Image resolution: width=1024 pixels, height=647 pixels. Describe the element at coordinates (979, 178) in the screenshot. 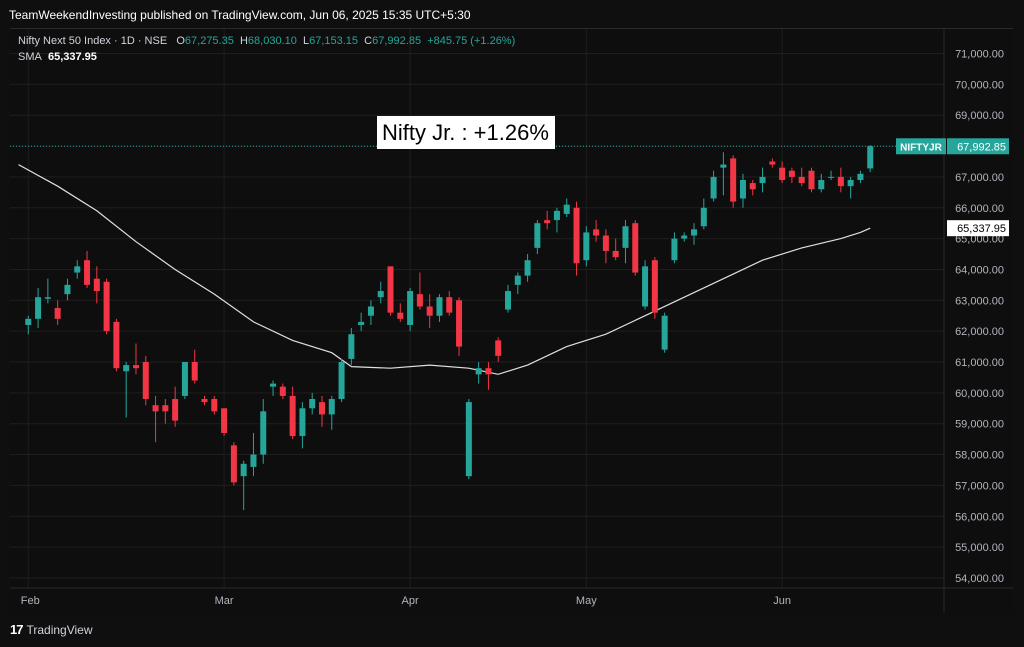

I see `y-tick-label: 67,000.00` at that location.